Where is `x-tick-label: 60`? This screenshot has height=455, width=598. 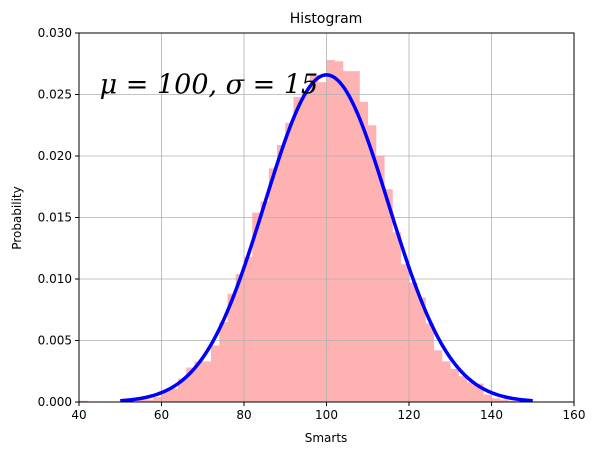 x-tick-label: 60 is located at coordinates (161, 415).